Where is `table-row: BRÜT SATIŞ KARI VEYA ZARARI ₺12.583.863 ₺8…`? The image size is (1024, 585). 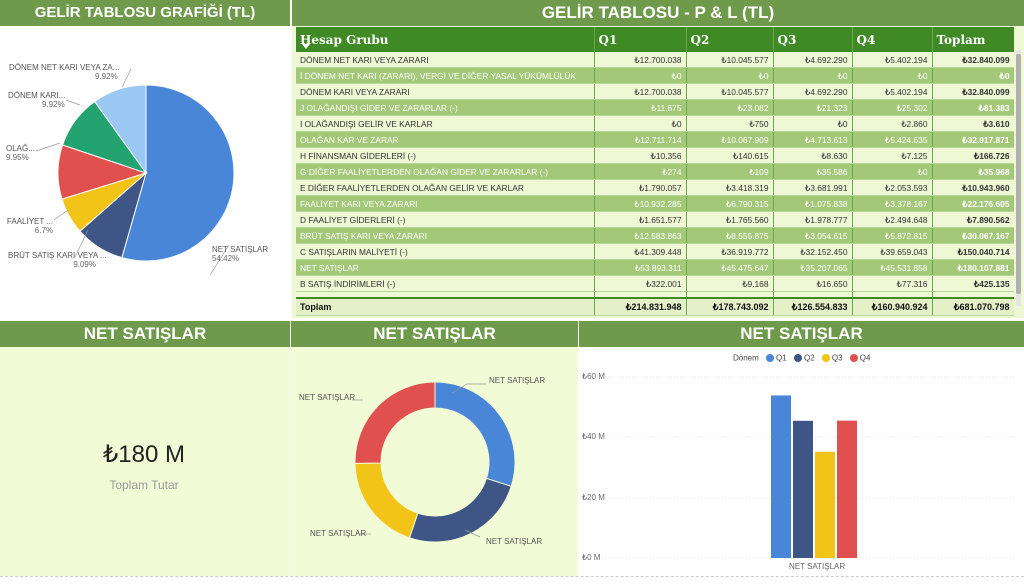 table-row: BRÜT SATIŞ KARI VEYA ZARARI ₺12.583.863 ₺8… is located at coordinates (655, 235).